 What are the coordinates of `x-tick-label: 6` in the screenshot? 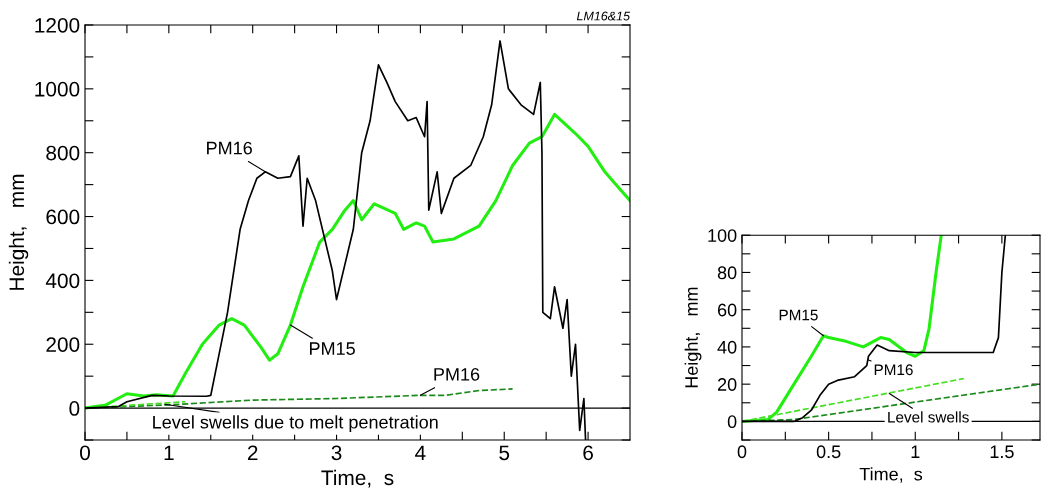 It's located at (588, 453).